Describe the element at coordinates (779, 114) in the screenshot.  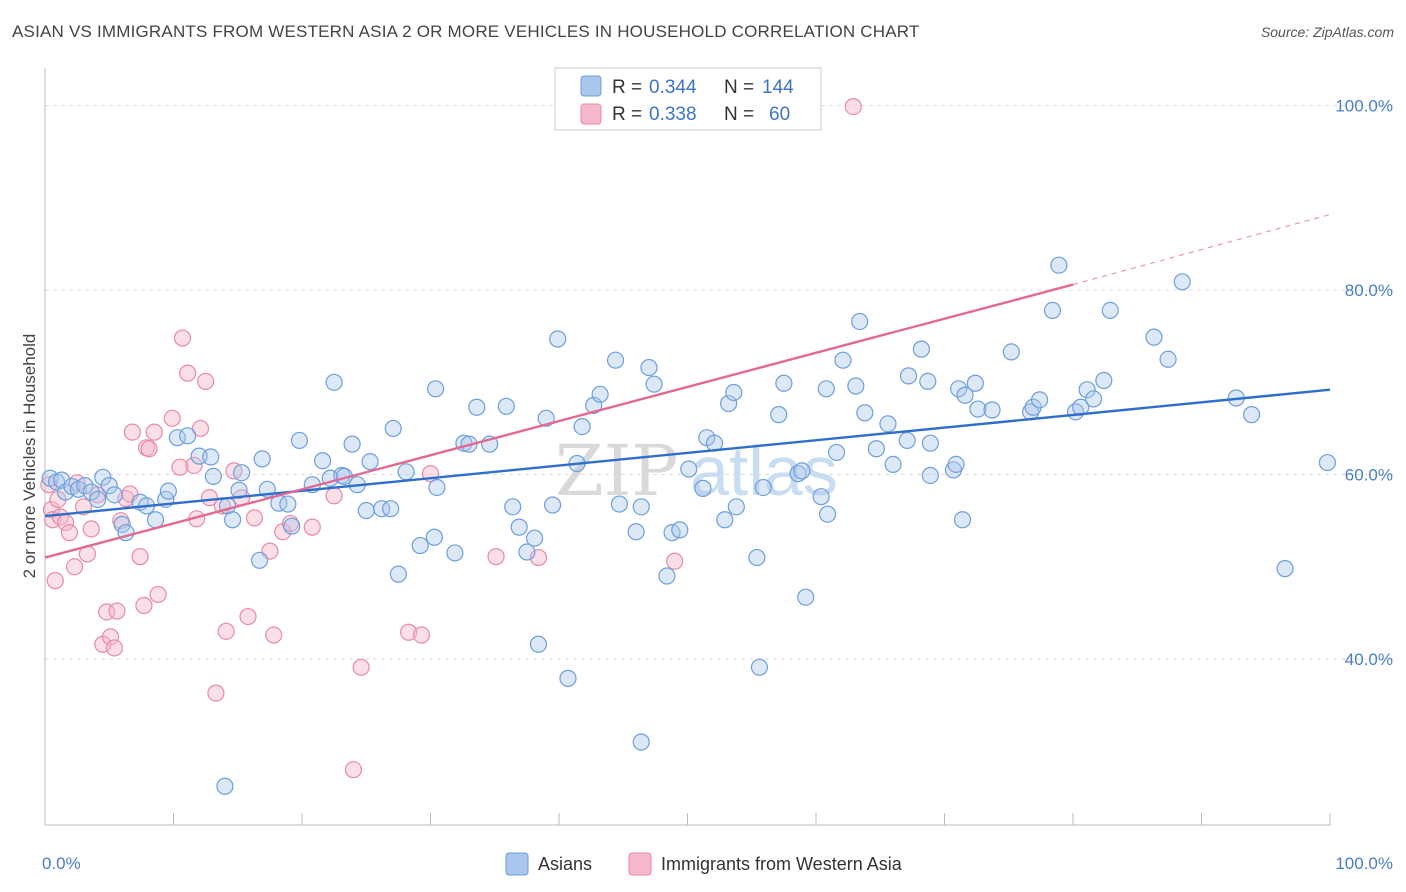
I see `legend-n-value-2: 60` at that location.